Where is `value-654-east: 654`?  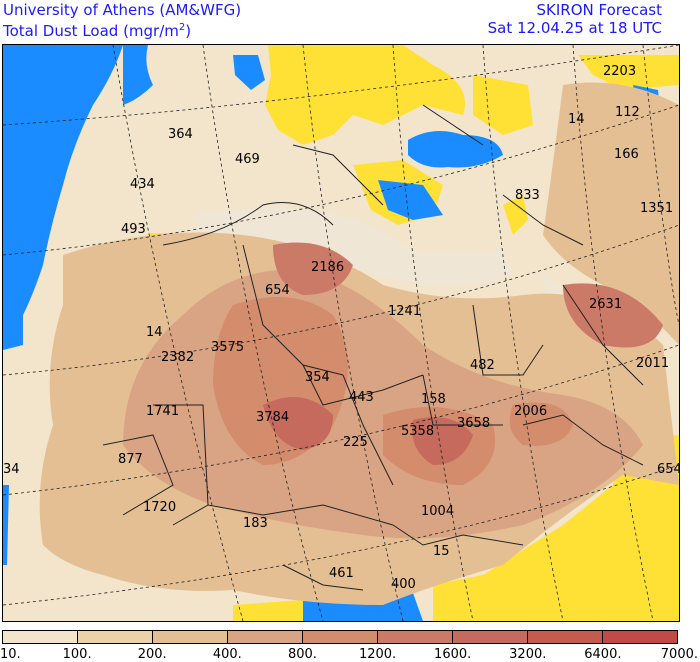 value-654-east: 654 is located at coordinates (668, 469).